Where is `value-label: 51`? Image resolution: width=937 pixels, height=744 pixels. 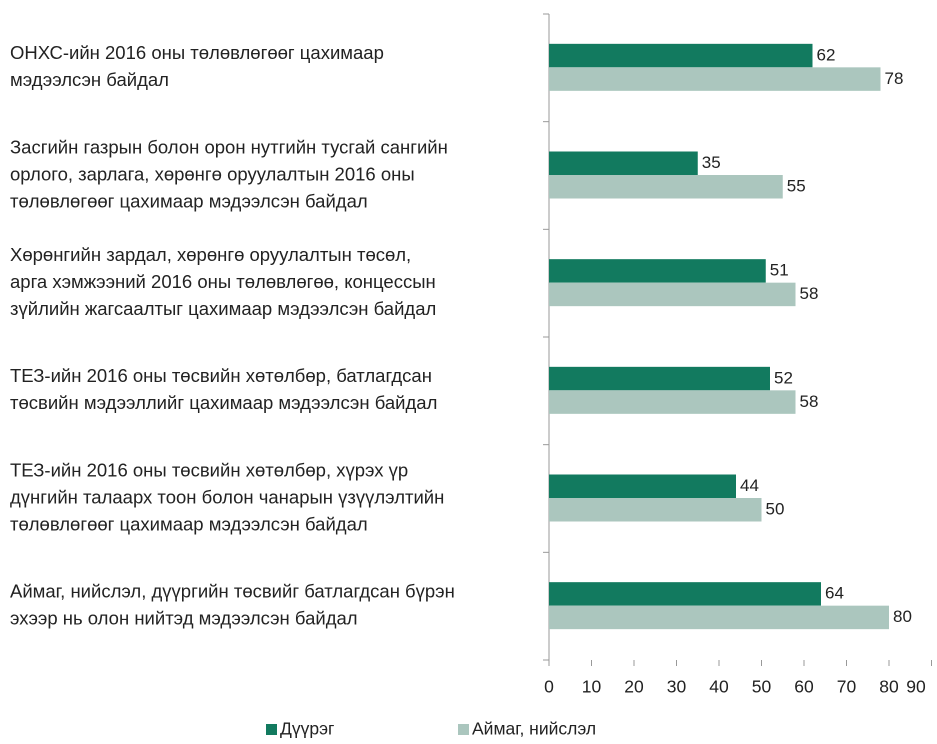 value-label: 51 is located at coordinates (779, 270).